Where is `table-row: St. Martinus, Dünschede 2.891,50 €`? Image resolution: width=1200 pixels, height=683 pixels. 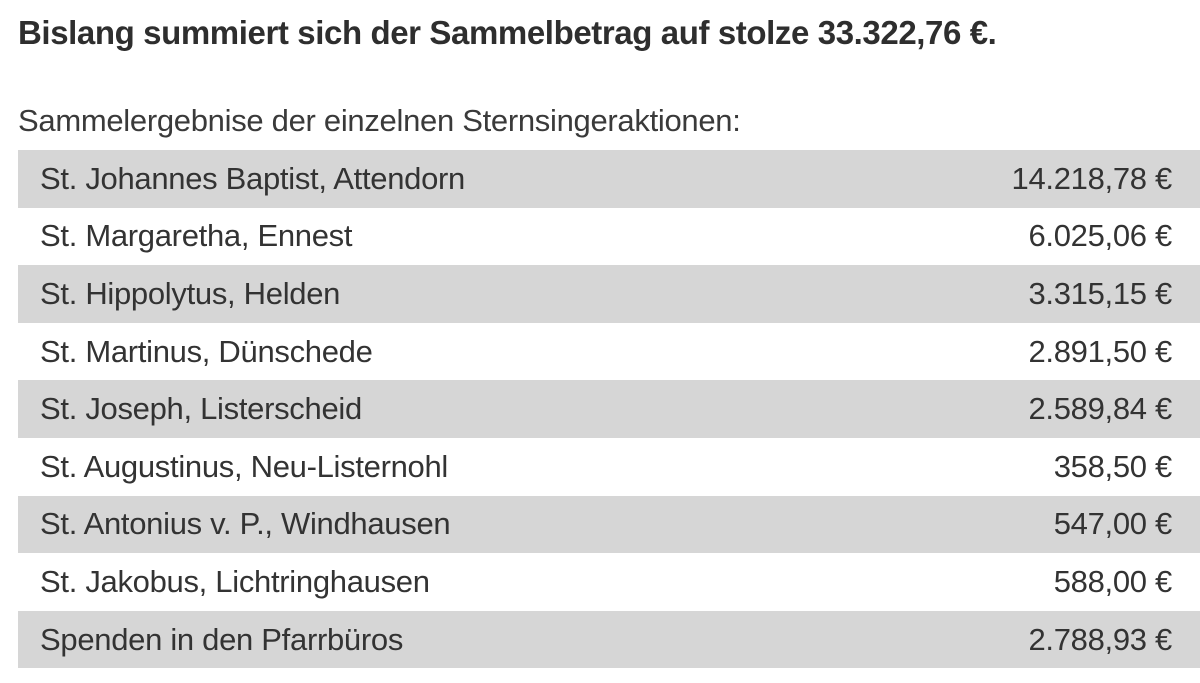 table-row: St. Martinus, Dünschede 2.891,50 € is located at coordinates (609, 351).